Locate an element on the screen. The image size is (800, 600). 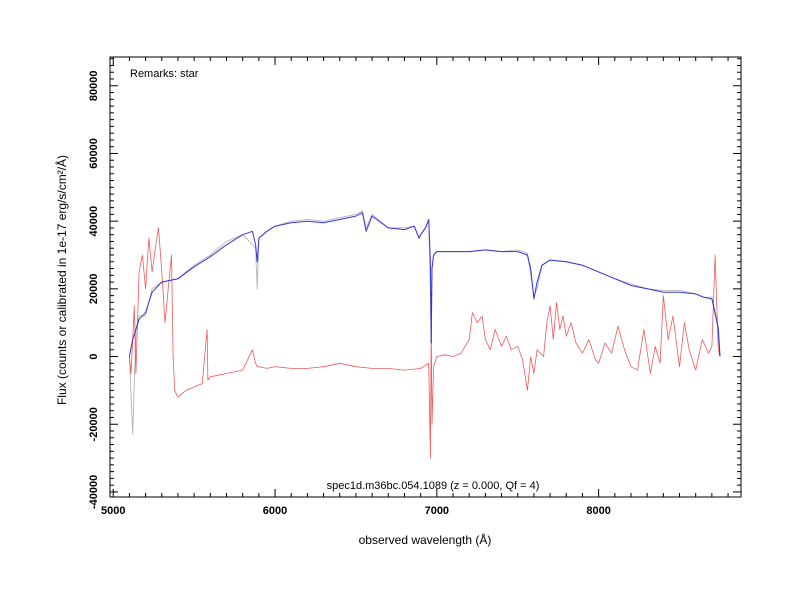
x-axis-label: observed wavelength (Å) is located at coordinates (425, 539).